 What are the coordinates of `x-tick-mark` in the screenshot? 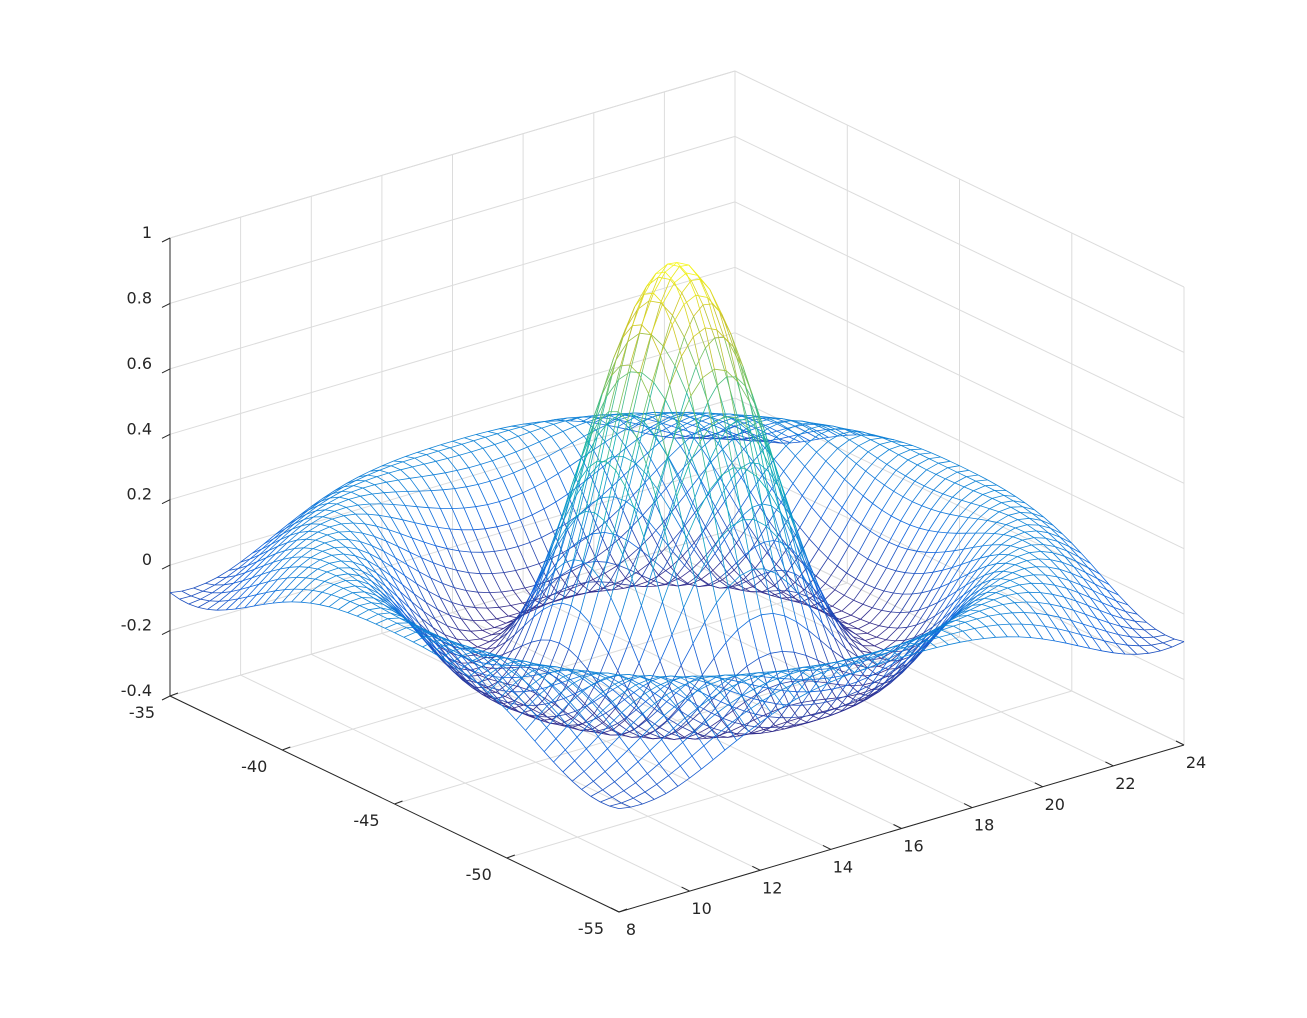 It's located at (685, 889).